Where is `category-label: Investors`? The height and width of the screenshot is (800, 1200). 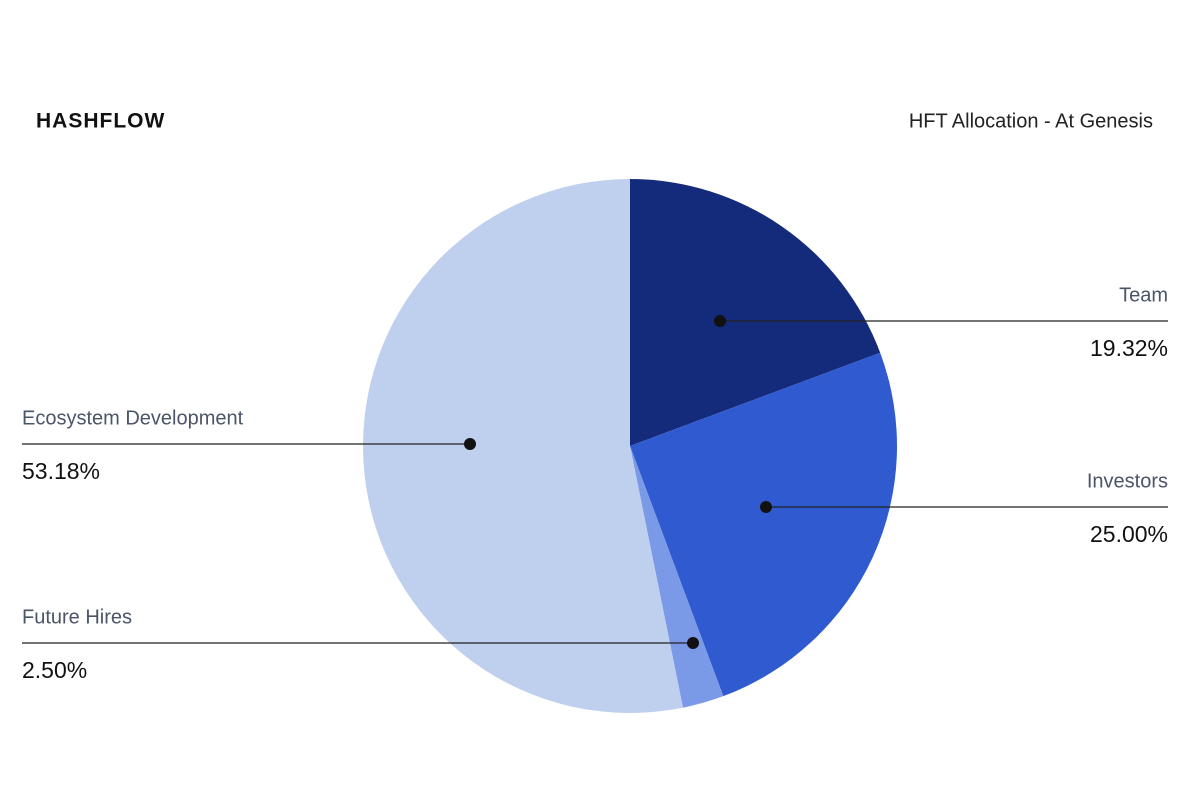 category-label: Investors is located at coordinates (1127, 481).